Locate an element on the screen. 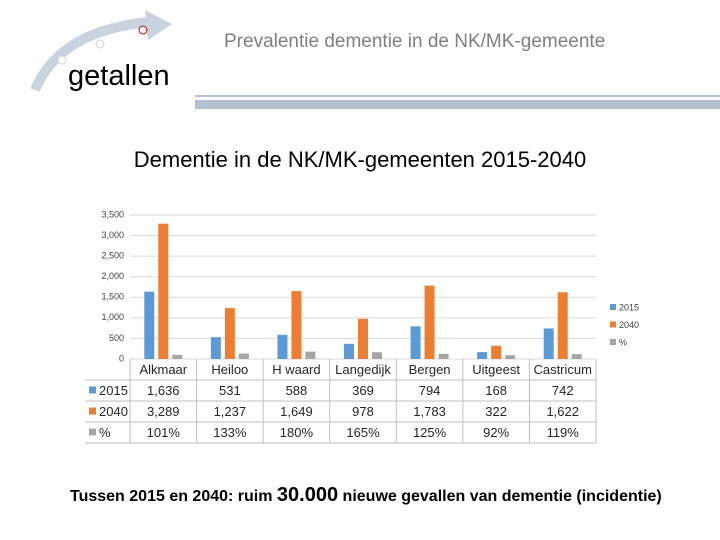  table-value: 1,237 is located at coordinates (230, 411).